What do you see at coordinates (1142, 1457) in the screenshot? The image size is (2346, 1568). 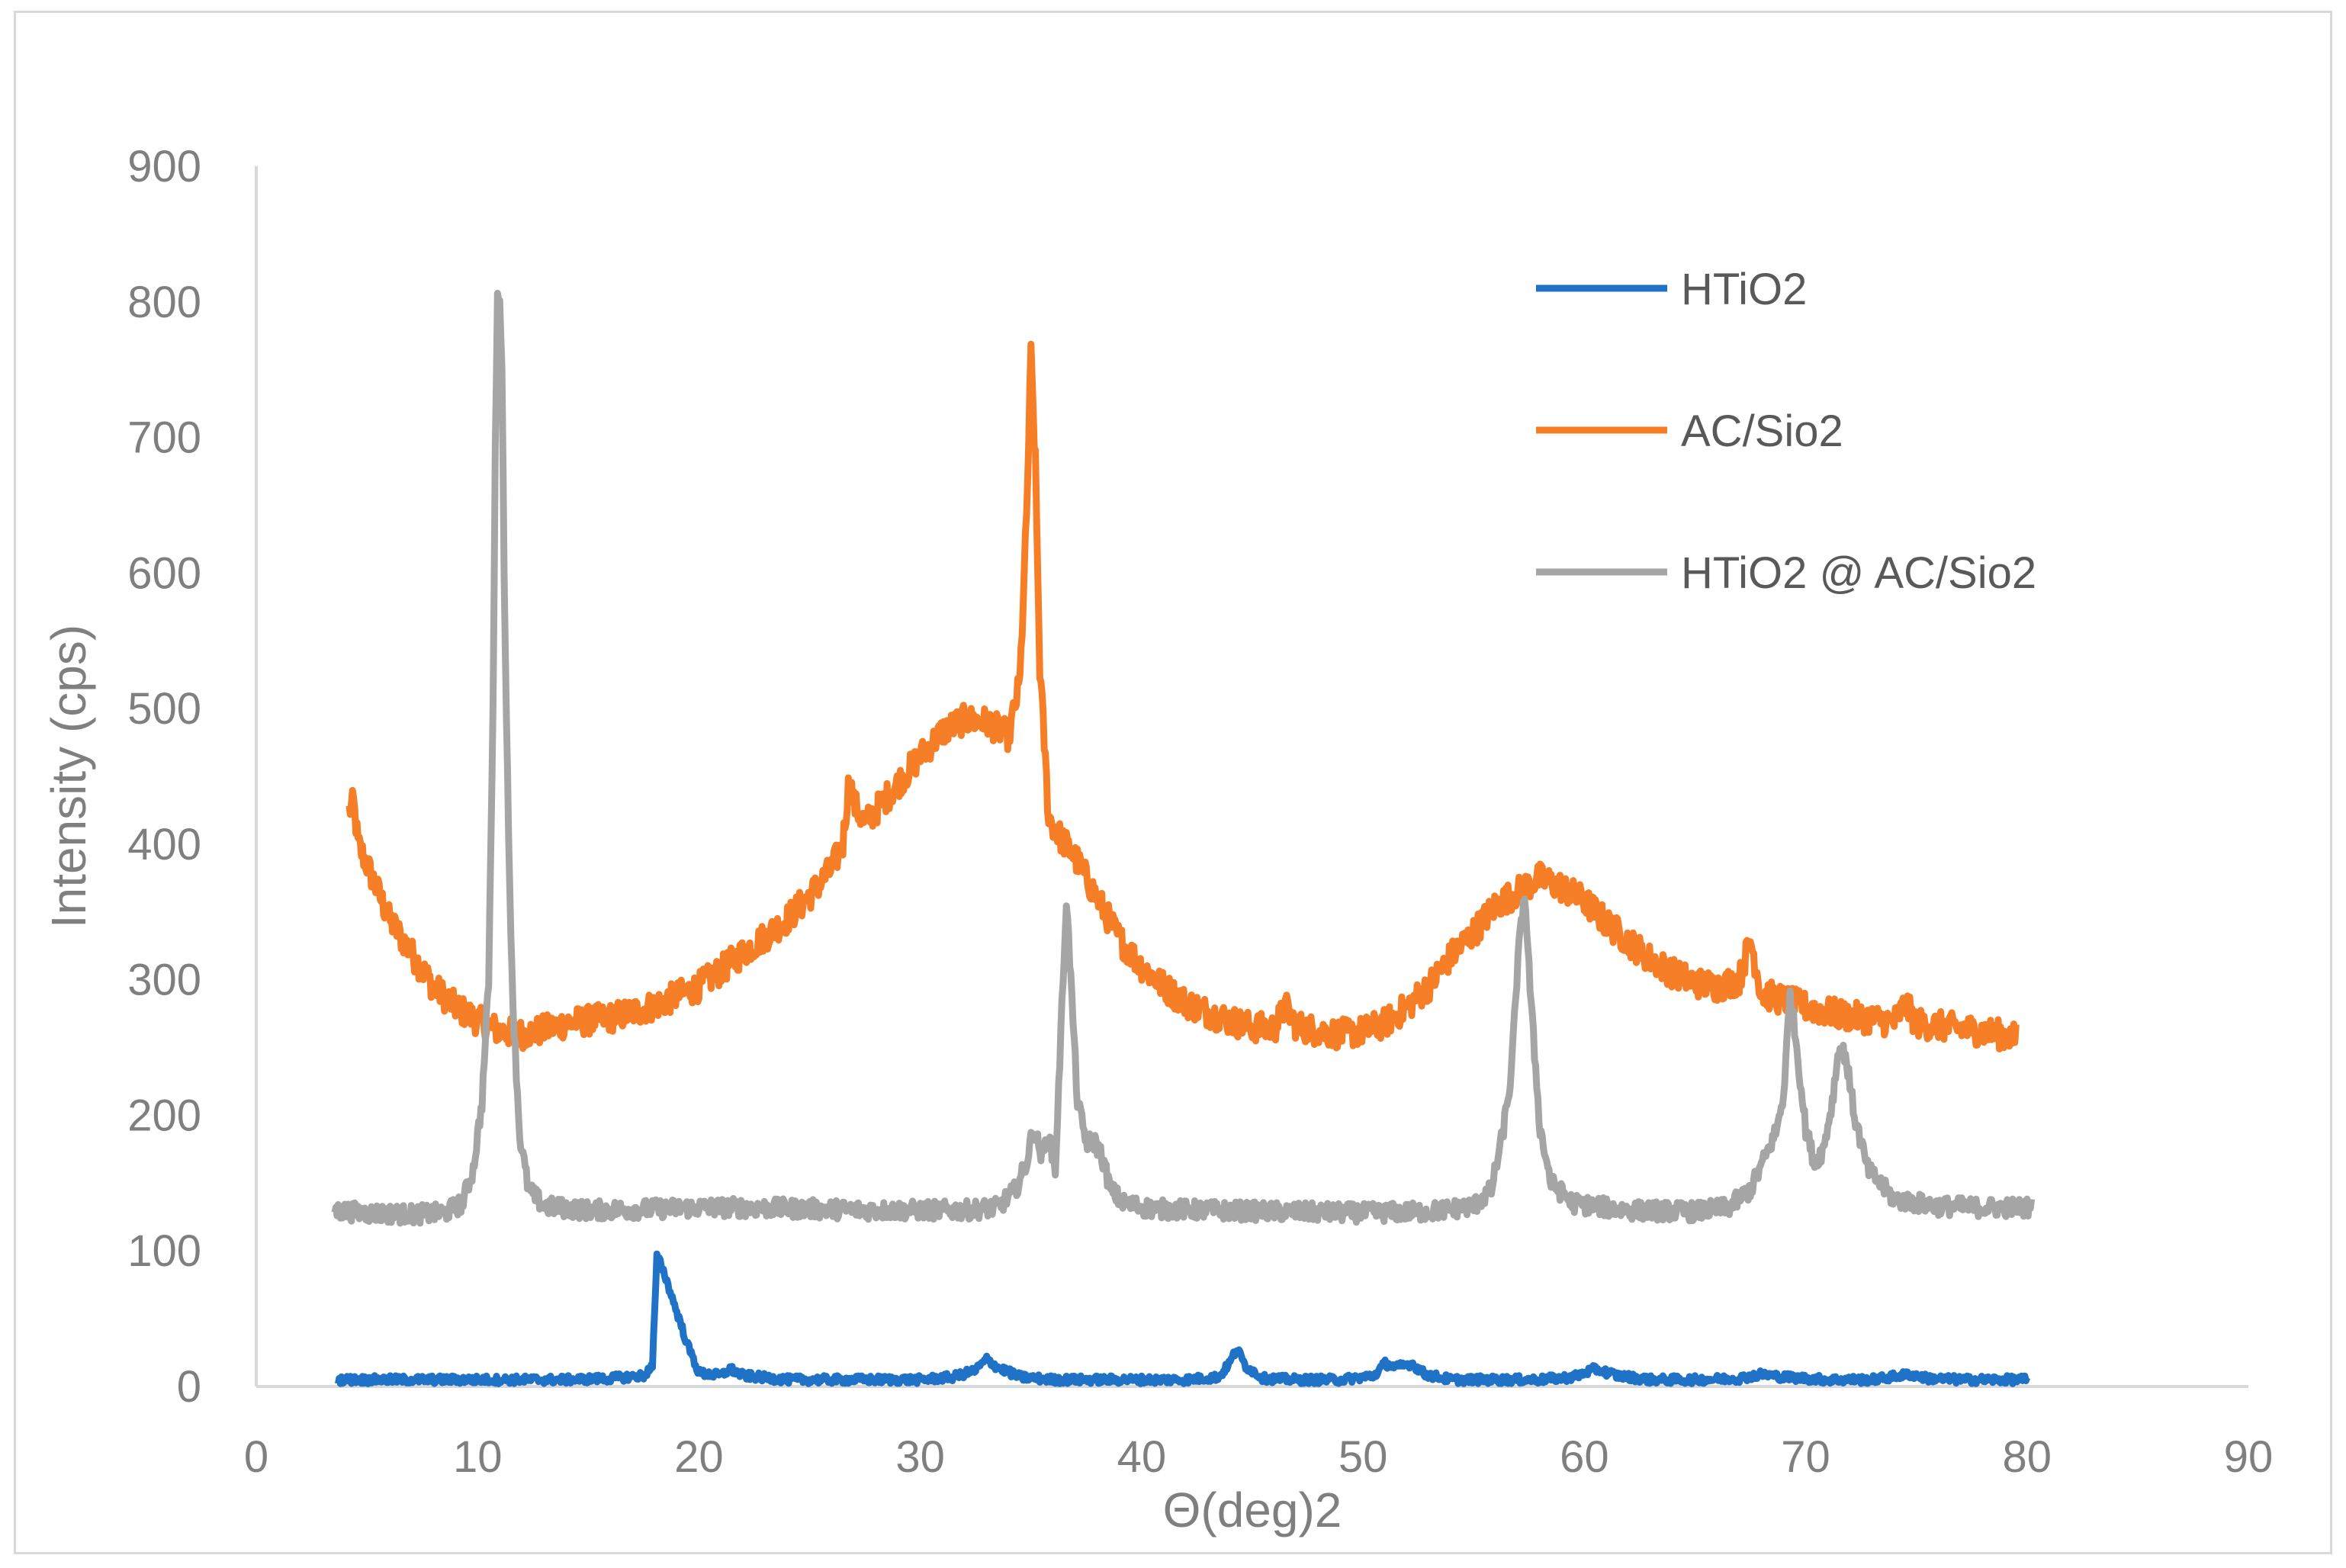 I see `x-tick-label: 40` at bounding box center [1142, 1457].